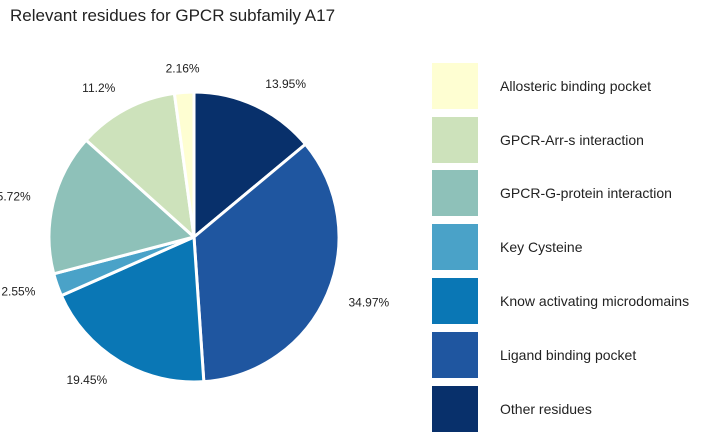 The width and height of the screenshot is (712, 436). I want to click on legend-item-key-cysteine: Key Cysteine, so click(572, 247).